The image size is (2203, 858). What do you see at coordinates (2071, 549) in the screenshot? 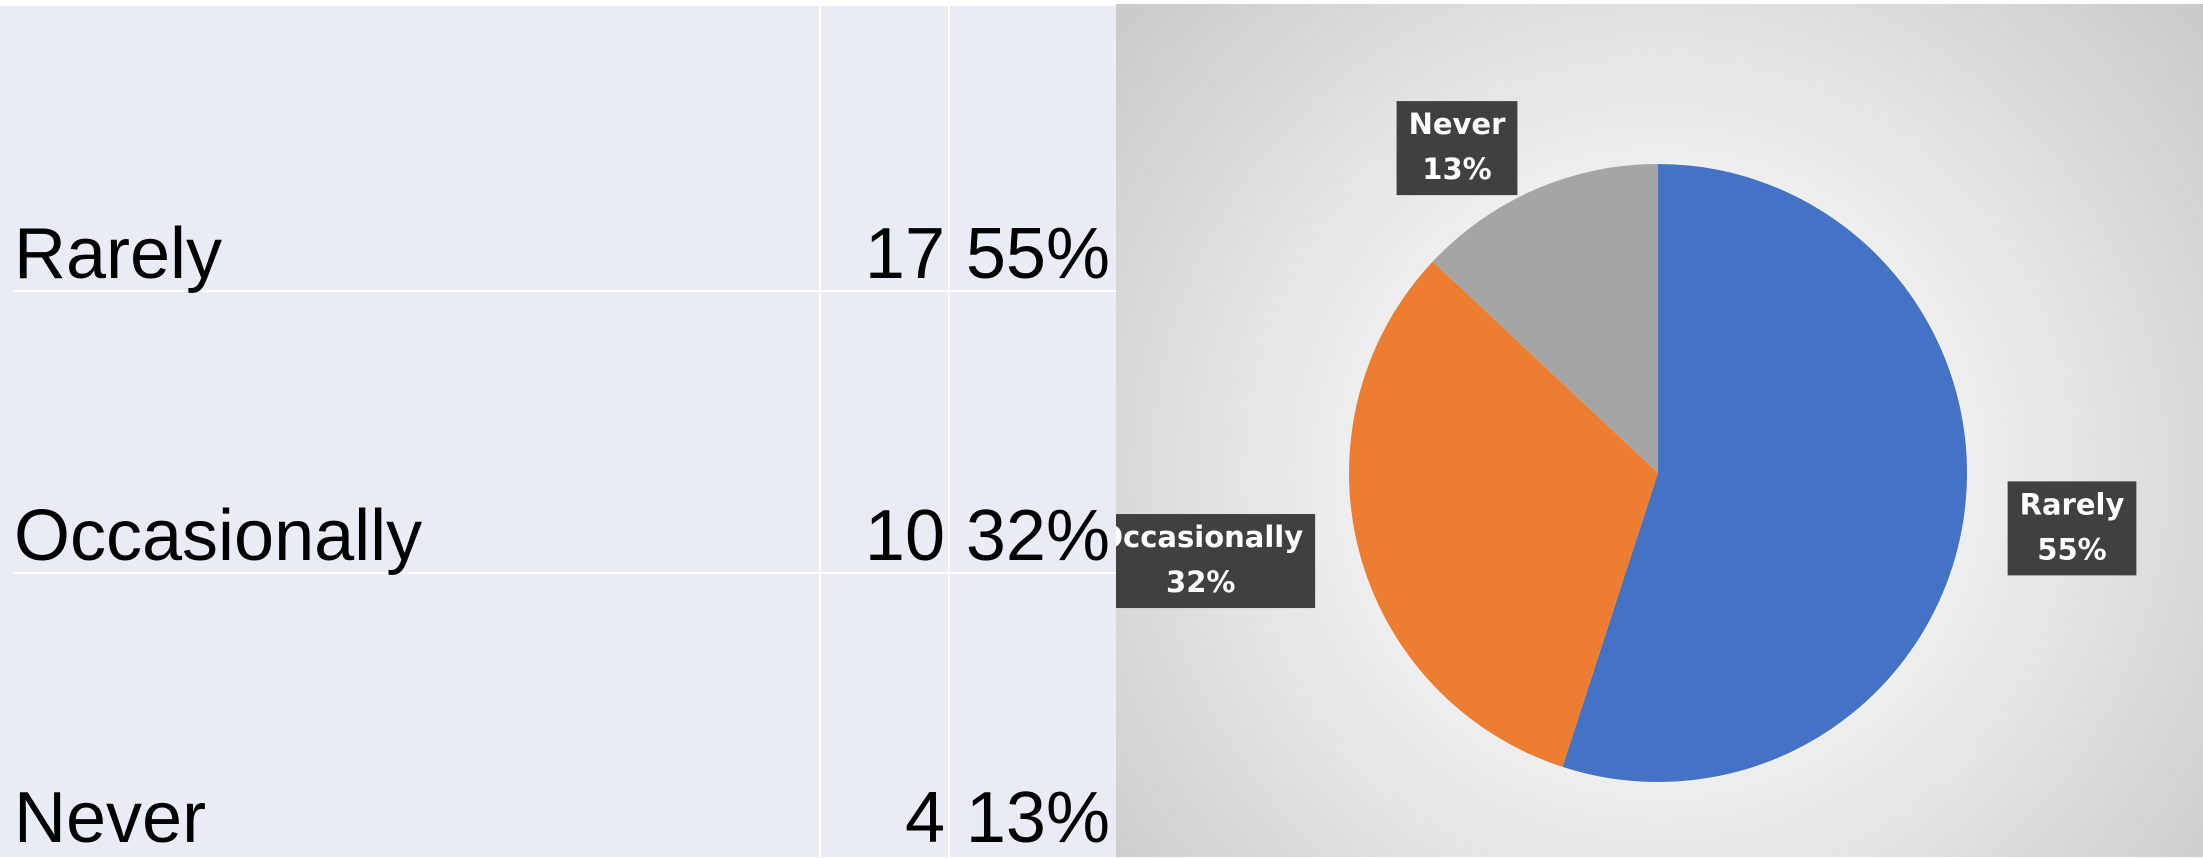
I see `label-value: 55%` at bounding box center [2071, 549].